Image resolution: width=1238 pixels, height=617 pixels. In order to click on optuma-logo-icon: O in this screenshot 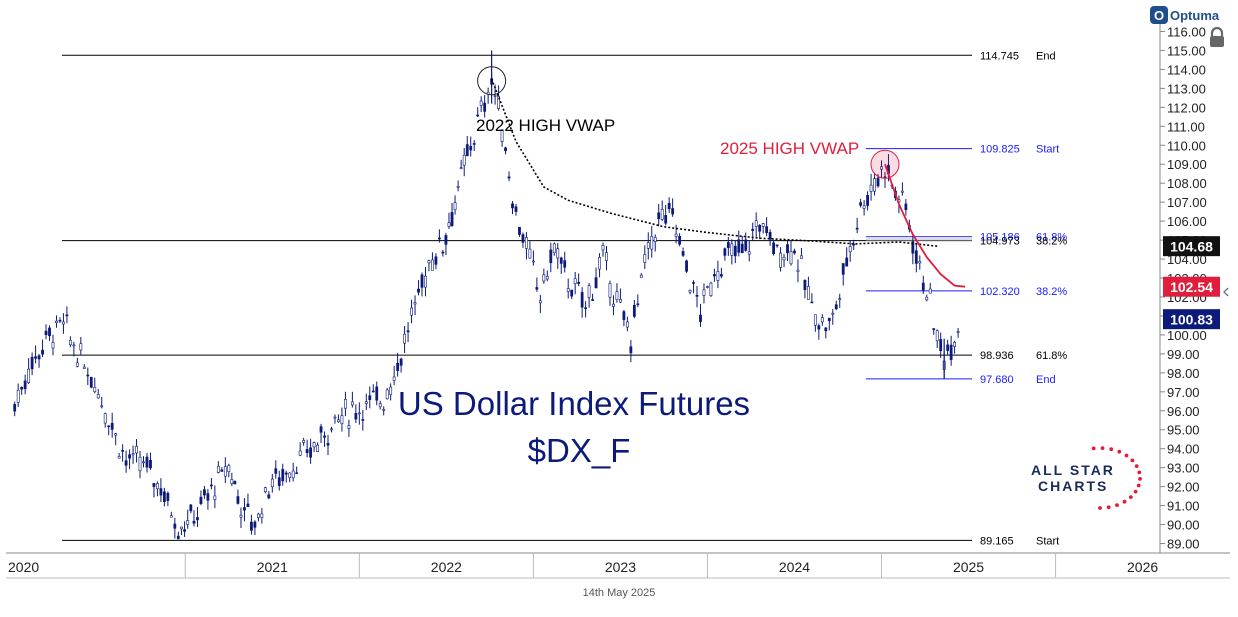, I will do `click(1159, 15)`.